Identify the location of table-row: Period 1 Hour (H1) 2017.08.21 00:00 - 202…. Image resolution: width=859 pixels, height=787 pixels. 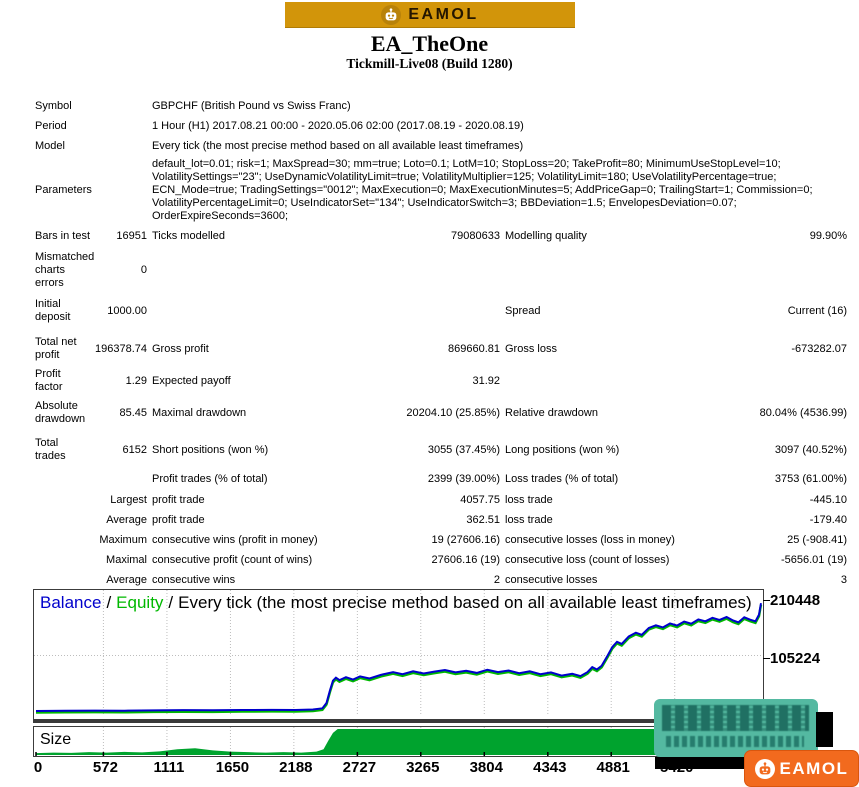
(441, 126).